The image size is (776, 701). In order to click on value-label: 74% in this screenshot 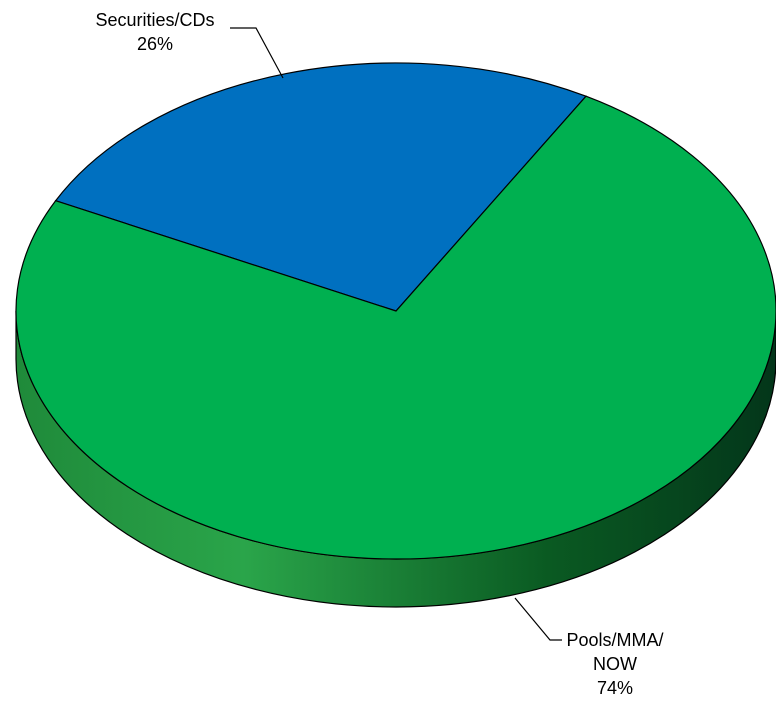, I will do `click(615, 688)`.